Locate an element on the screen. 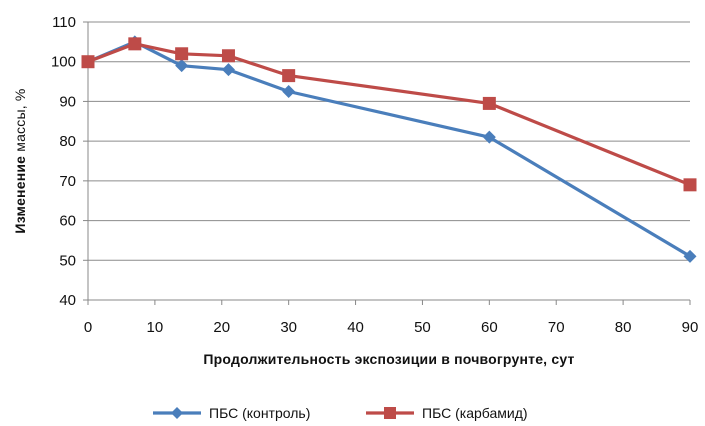 This screenshot has width=705, height=426. legend-item-1: ПБС (контроль) is located at coordinates (231, 413).